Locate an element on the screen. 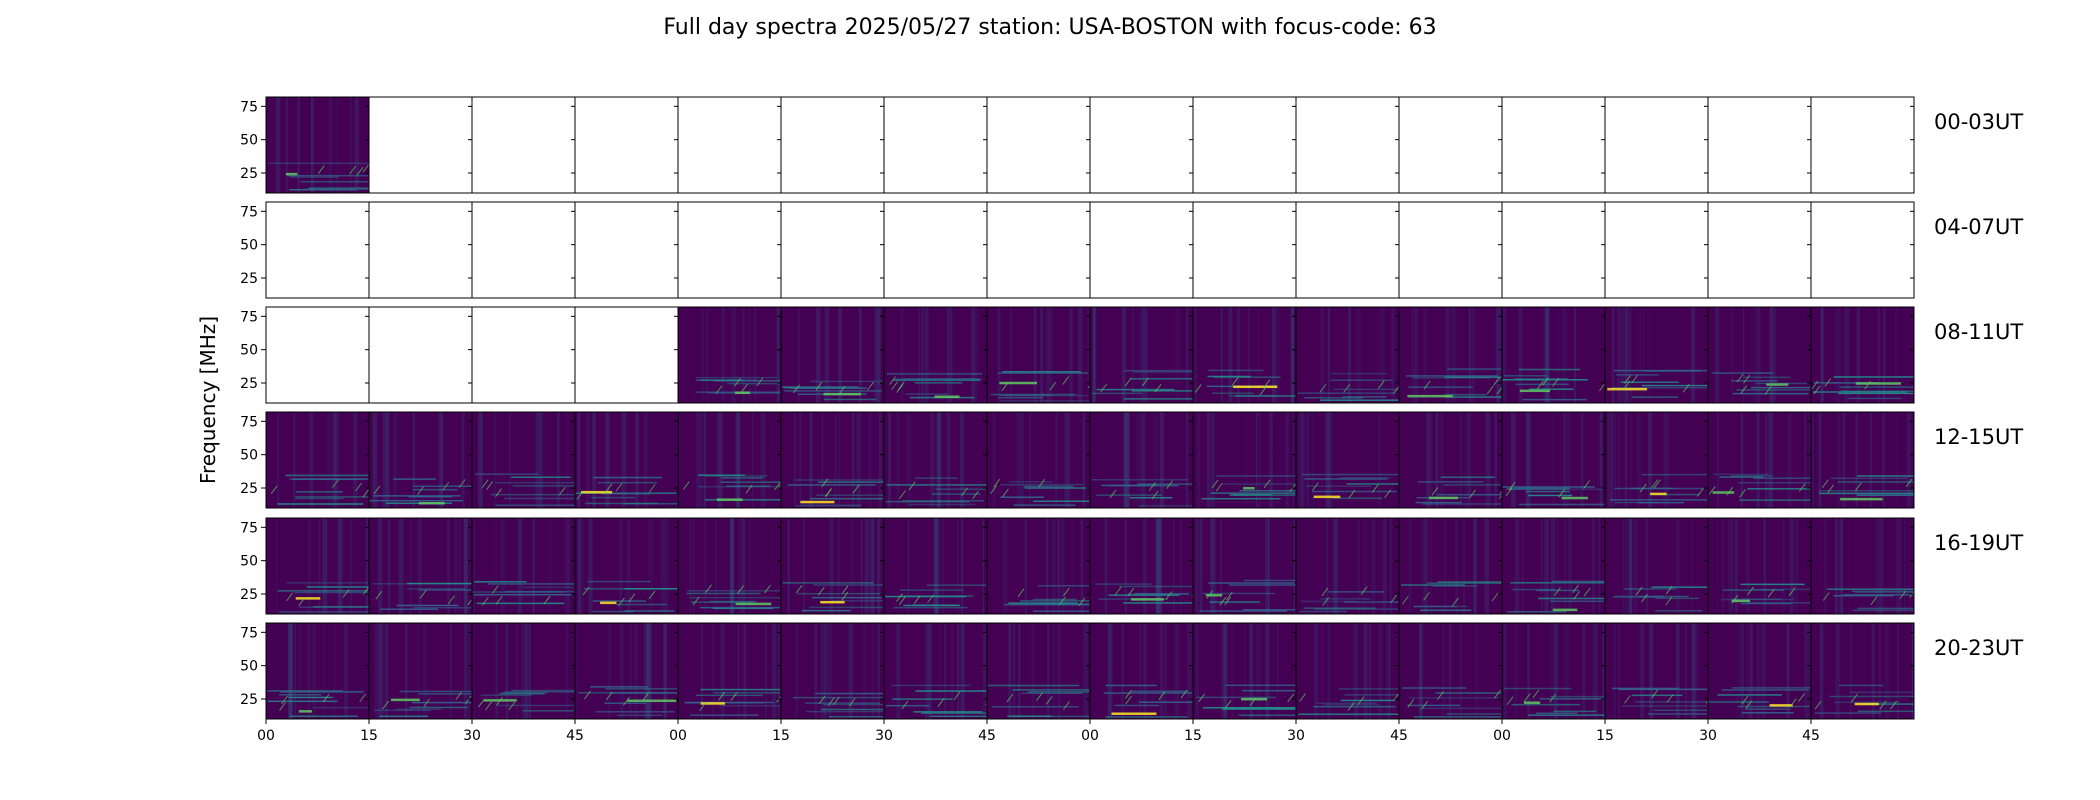 Image resolution: width=2100 pixels, height=800 pixels. panel-row-16-19UT: 25 50 75 is located at coordinates (1077, 566).